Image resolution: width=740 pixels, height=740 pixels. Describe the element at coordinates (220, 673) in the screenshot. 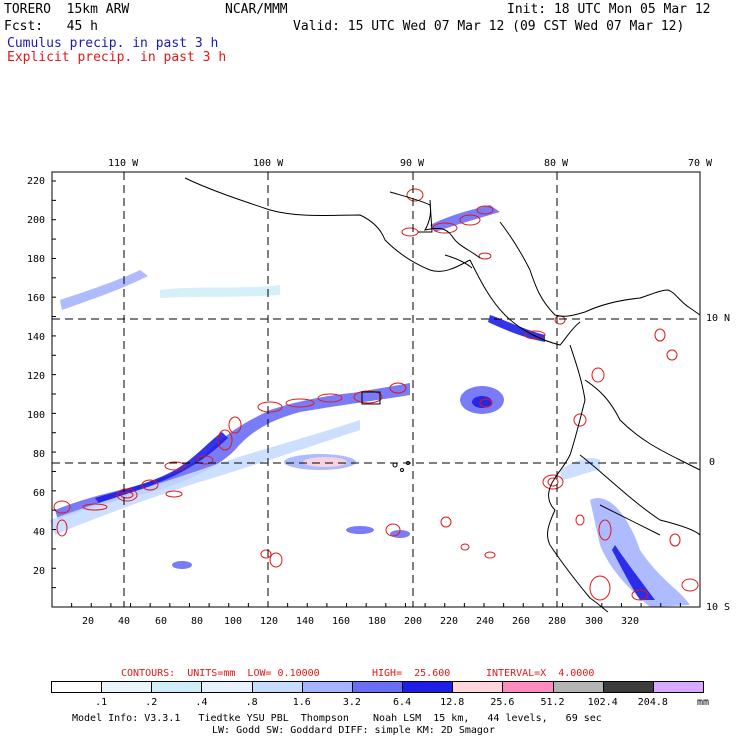

I see `contour-info: CONTOURS: UNITS=mm LOW= 0.10000` at that location.